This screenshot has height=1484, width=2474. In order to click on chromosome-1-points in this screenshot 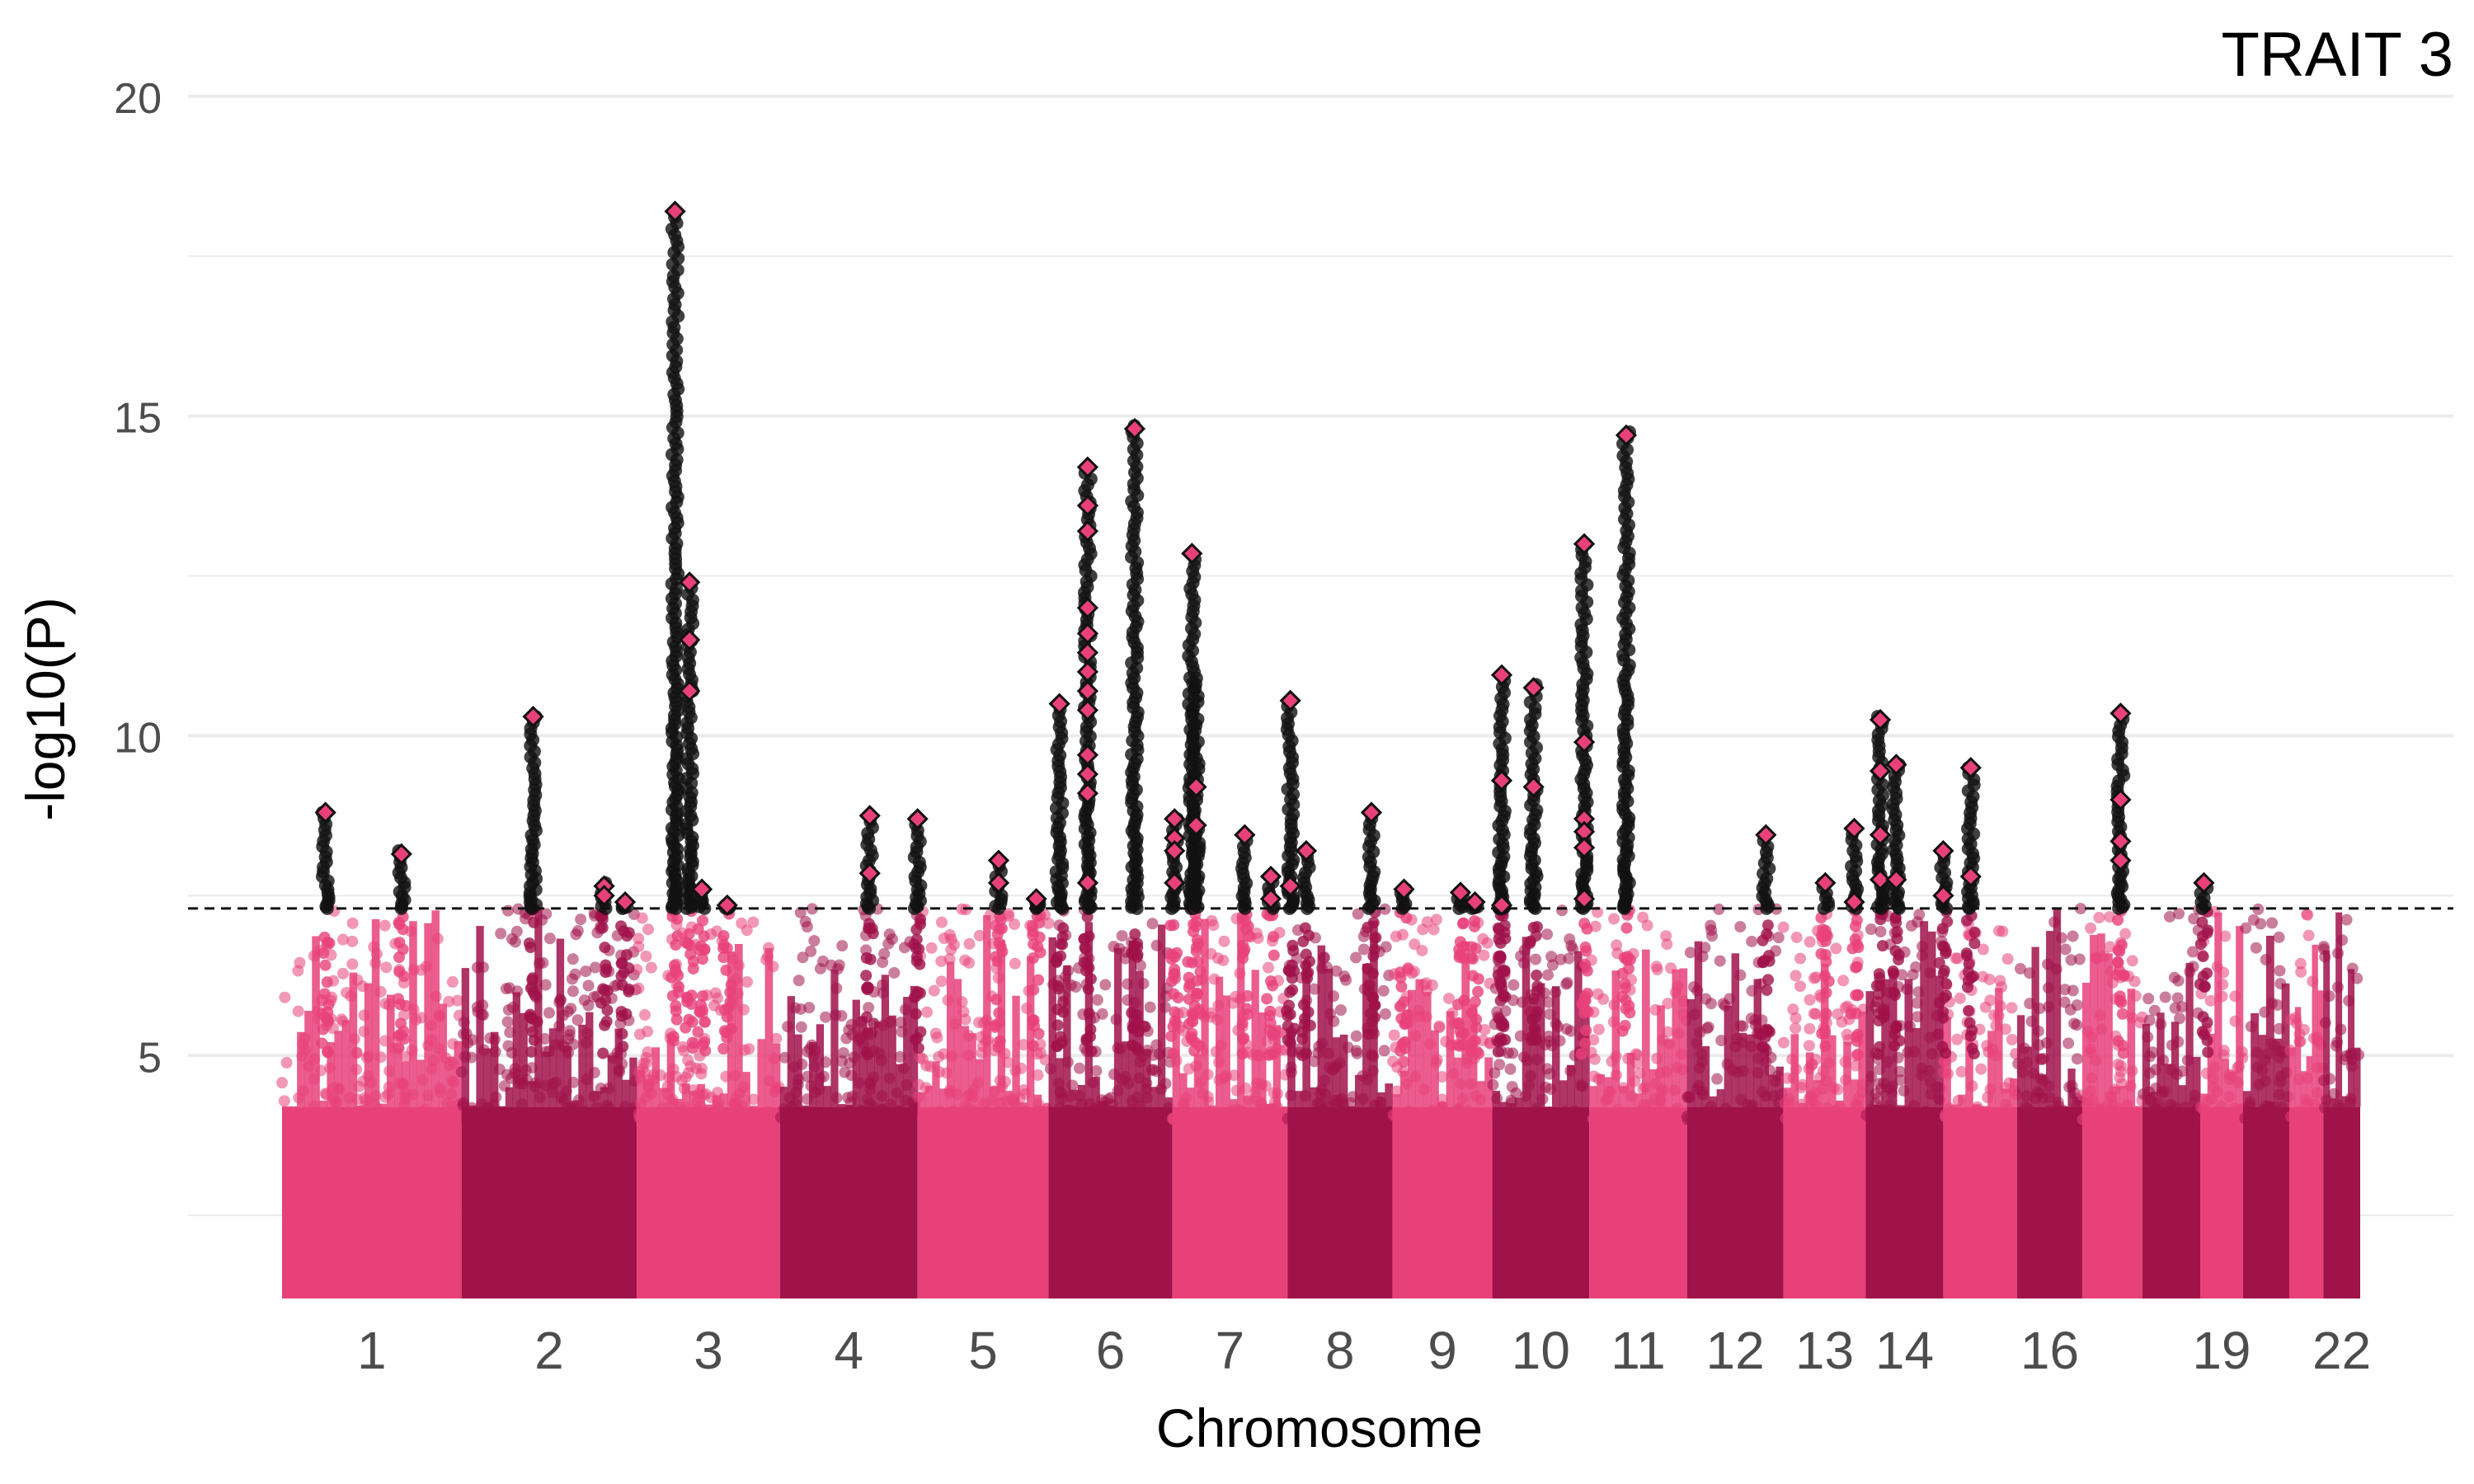, I will do `click(372, 1101)`.